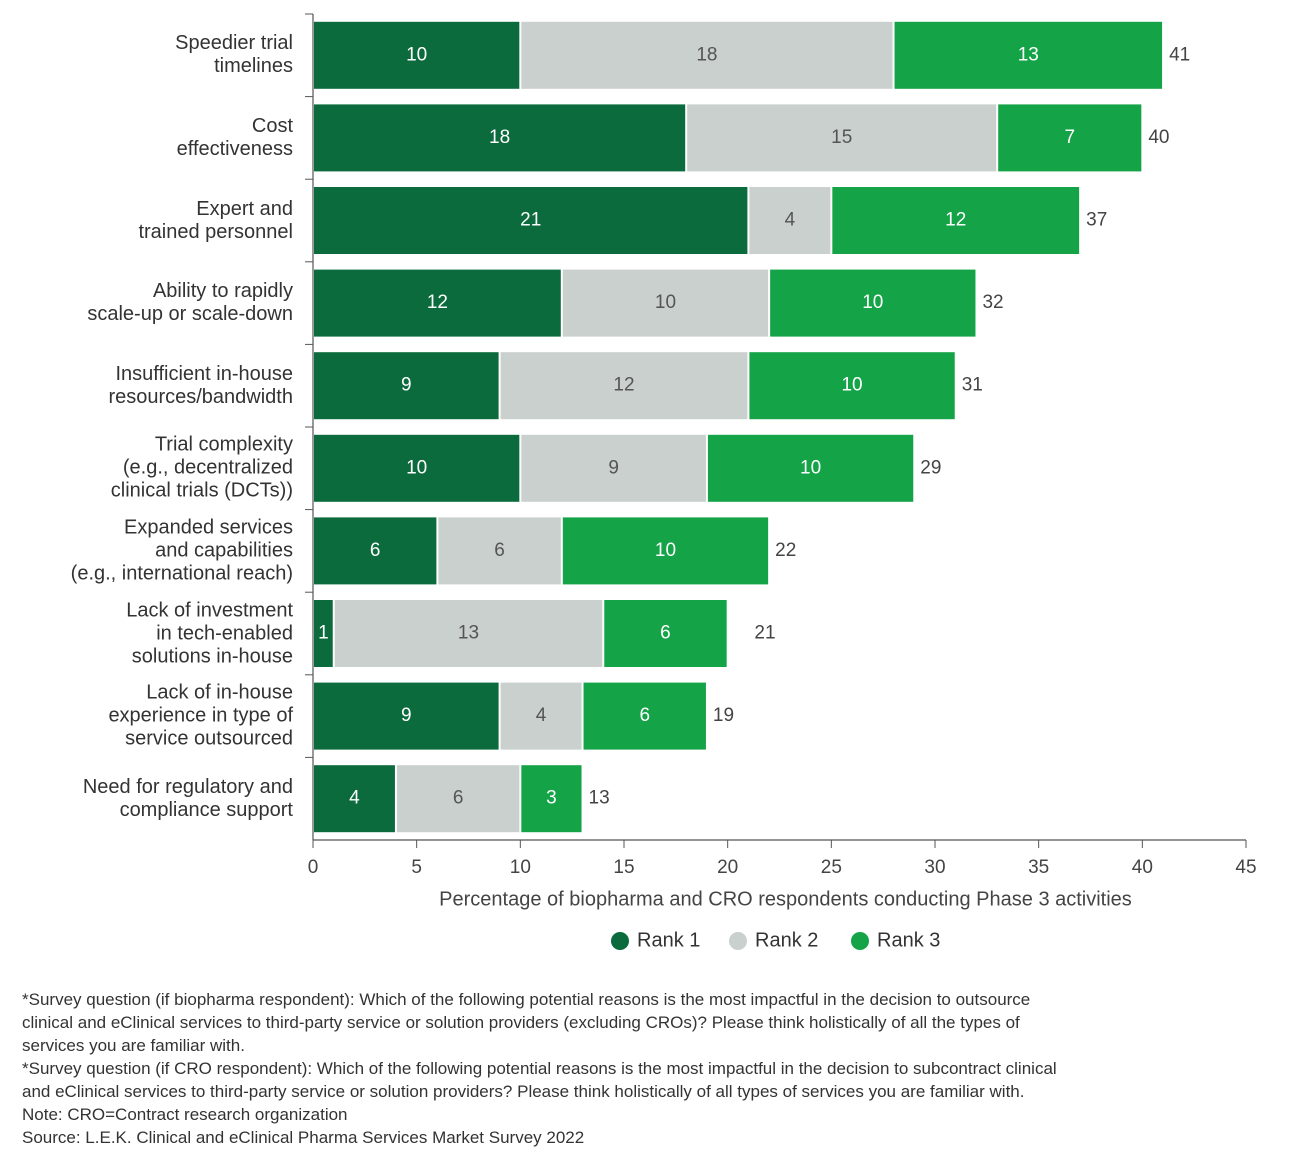 This screenshot has height=1170, width=1300. Describe the element at coordinates (133, 1045) in the screenshot. I see `note-line: services you are familiar with.` at that location.